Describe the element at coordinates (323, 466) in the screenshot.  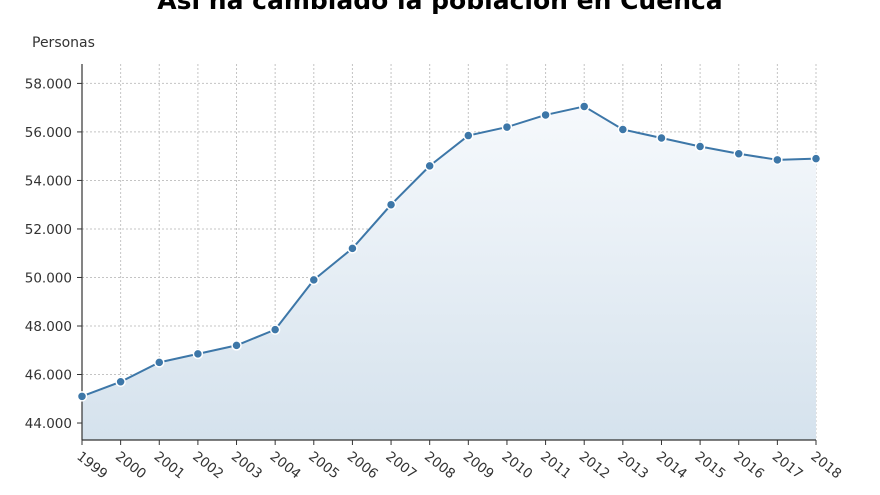
I see `x-tick-label: 2005` at that location.